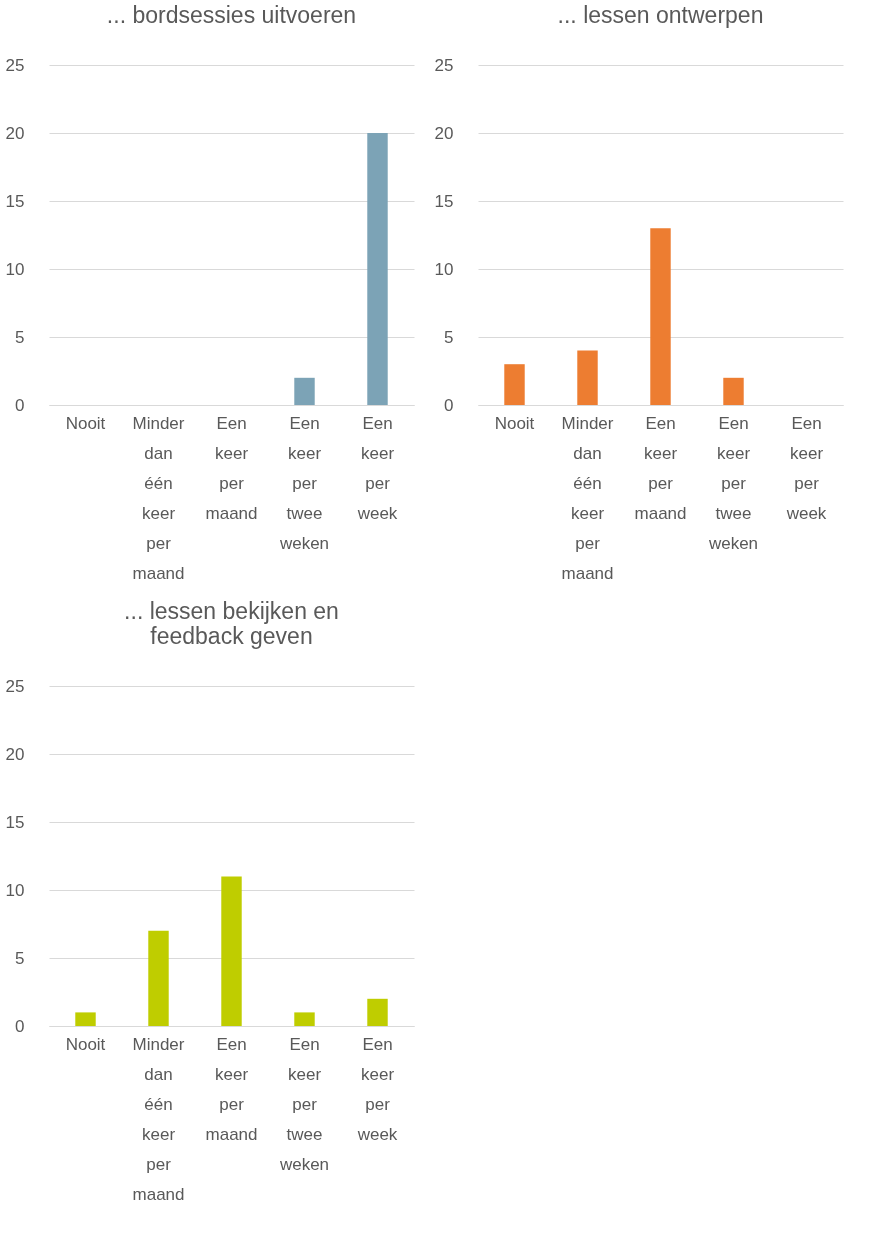 The image size is (886, 1237). What do you see at coordinates (660, 15) in the screenshot?
I see `chart-title: ... lessen ontwerpen` at bounding box center [660, 15].